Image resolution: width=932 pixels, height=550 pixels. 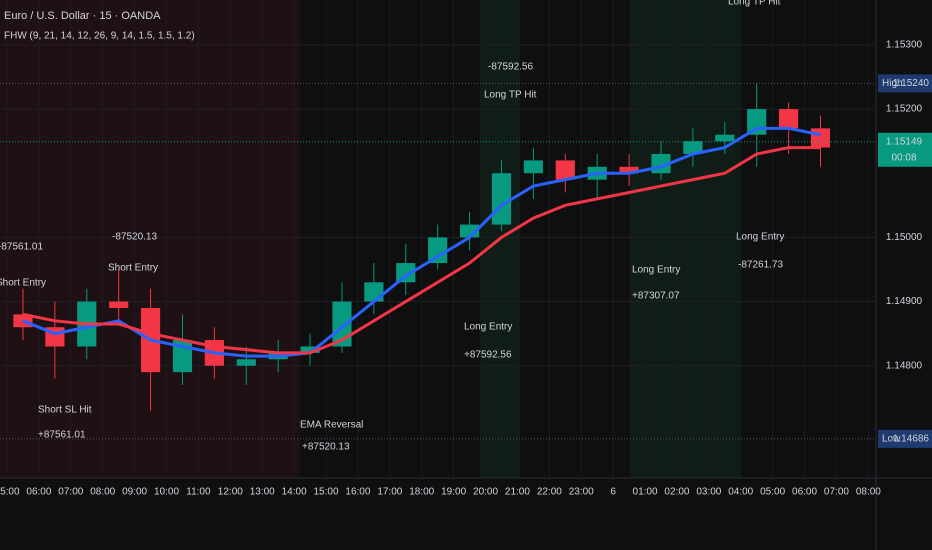 What do you see at coordinates (82, 16) in the screenshot?
I see `chart-title: Euro / U.S. Dollar · 15 · OANDA` at bounding box center [82, 16].